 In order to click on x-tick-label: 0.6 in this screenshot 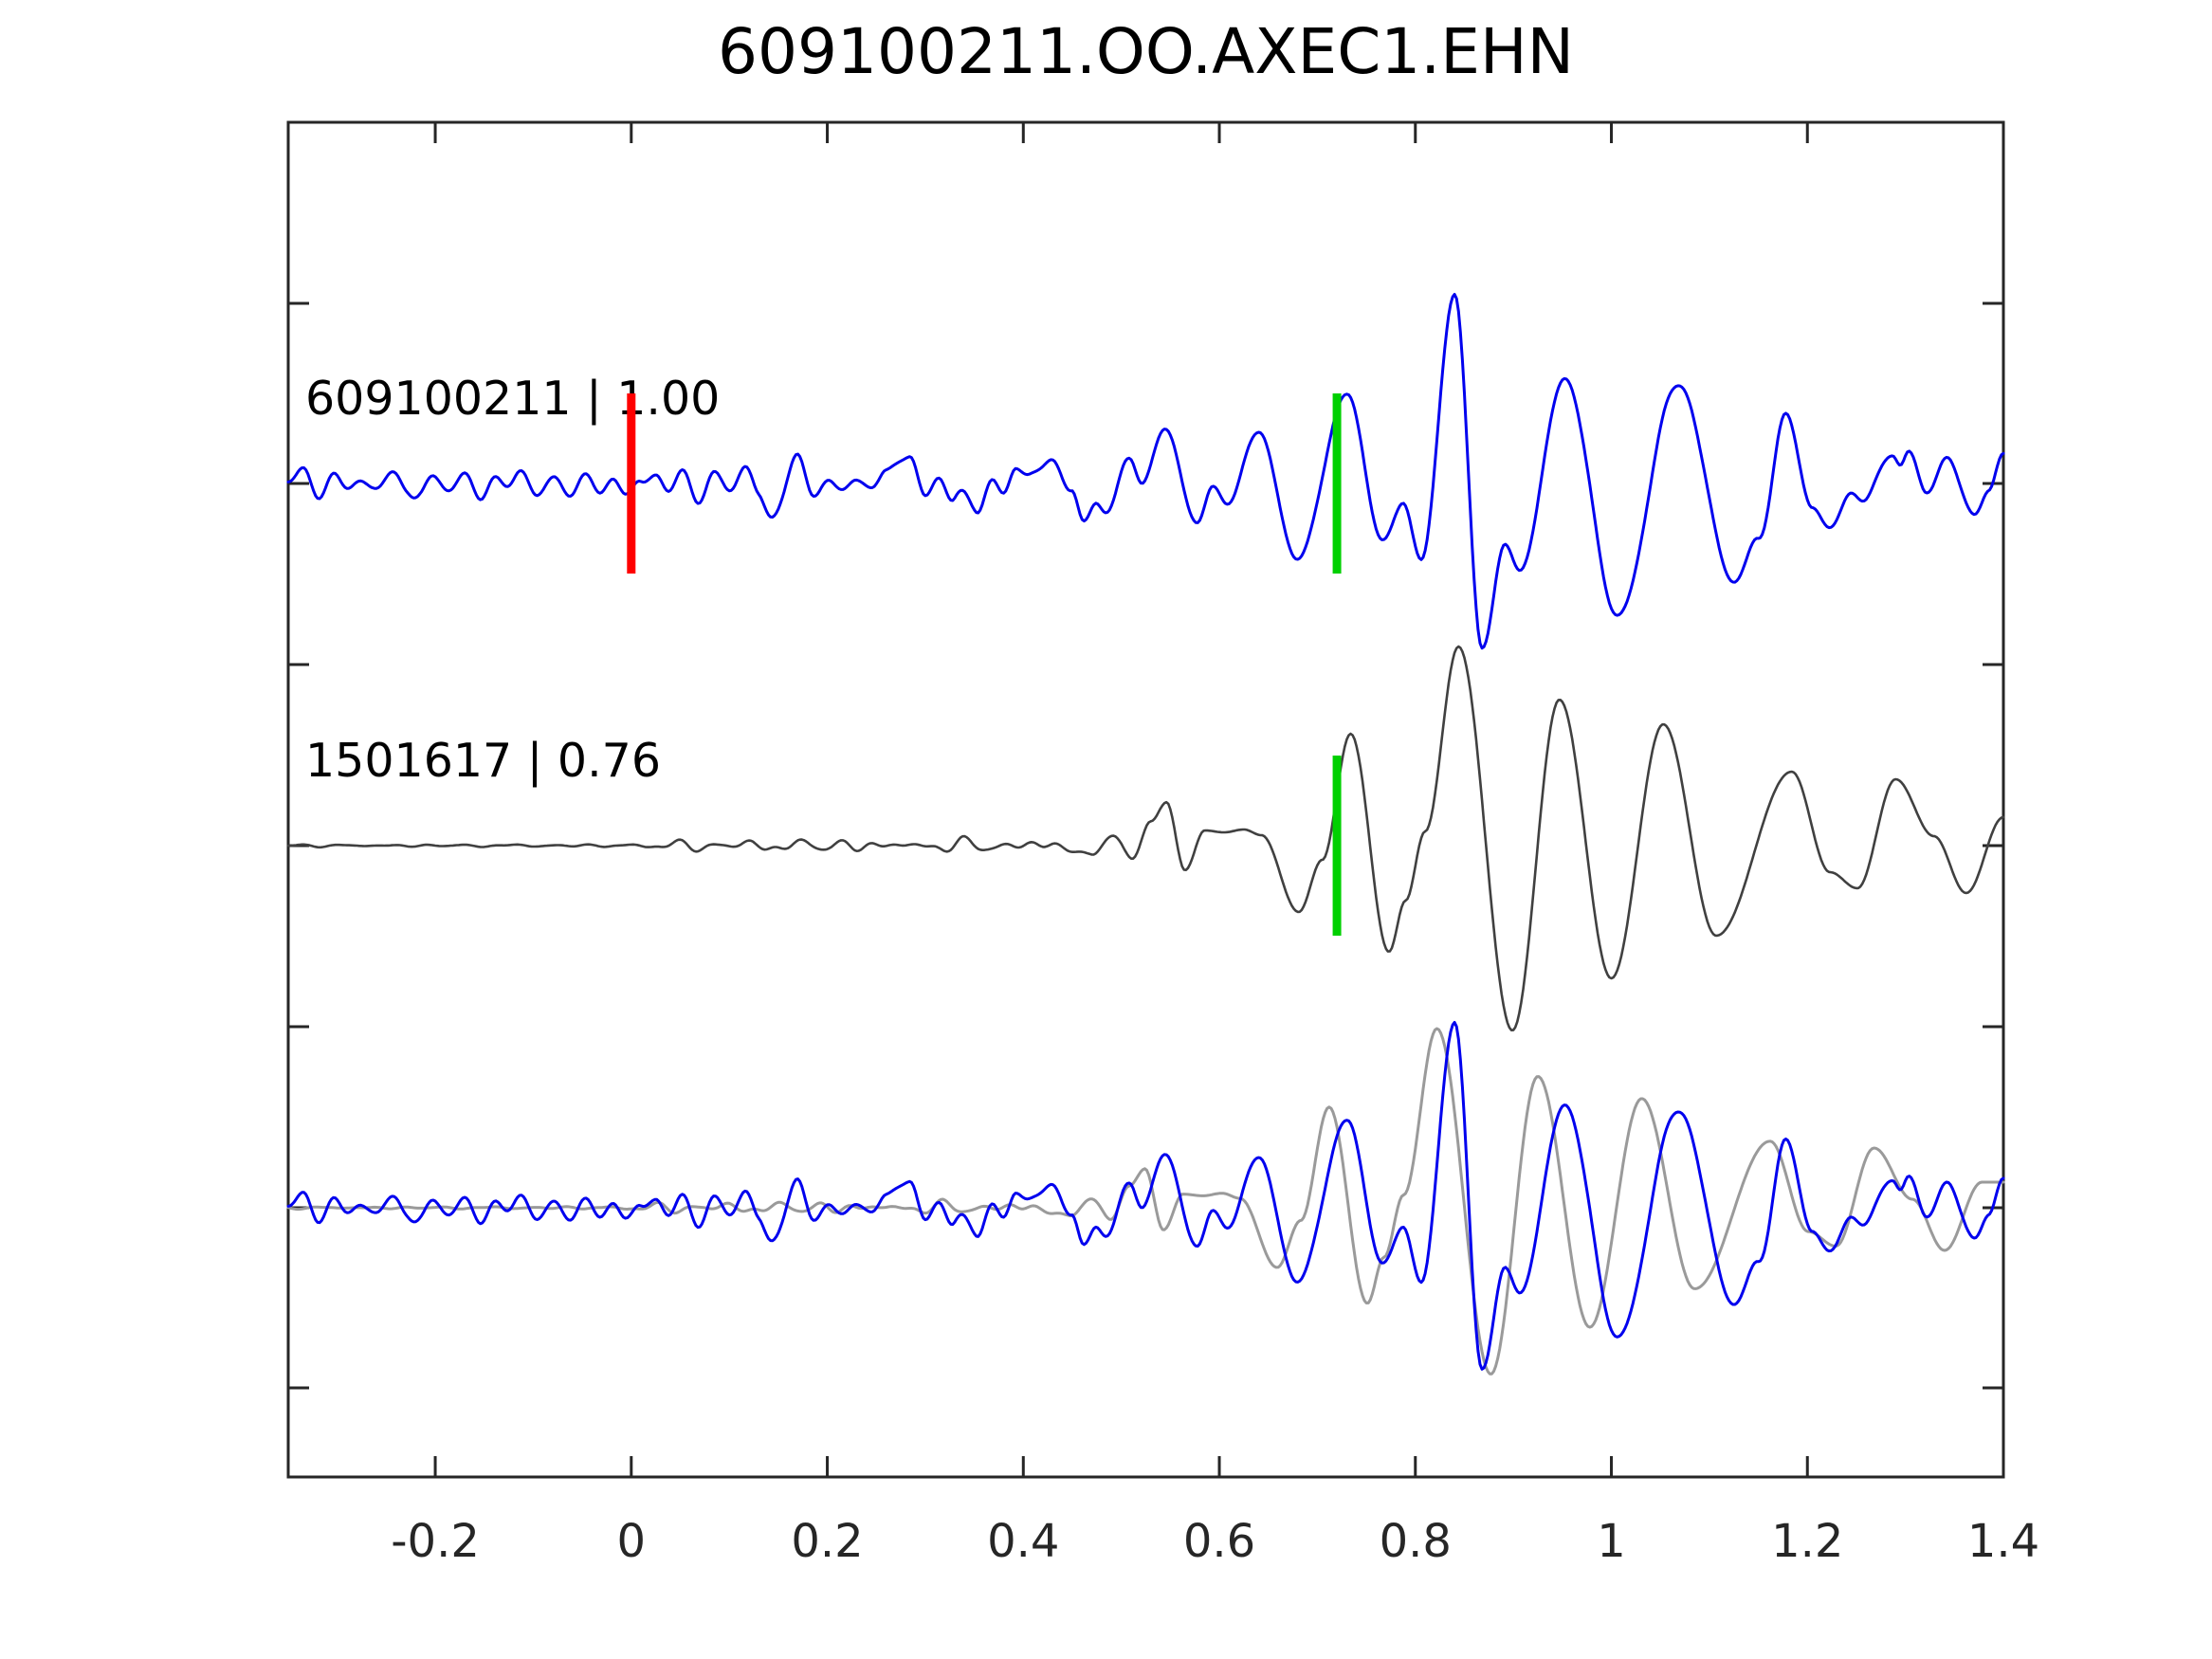, I will do `click(1219, 1541)`.